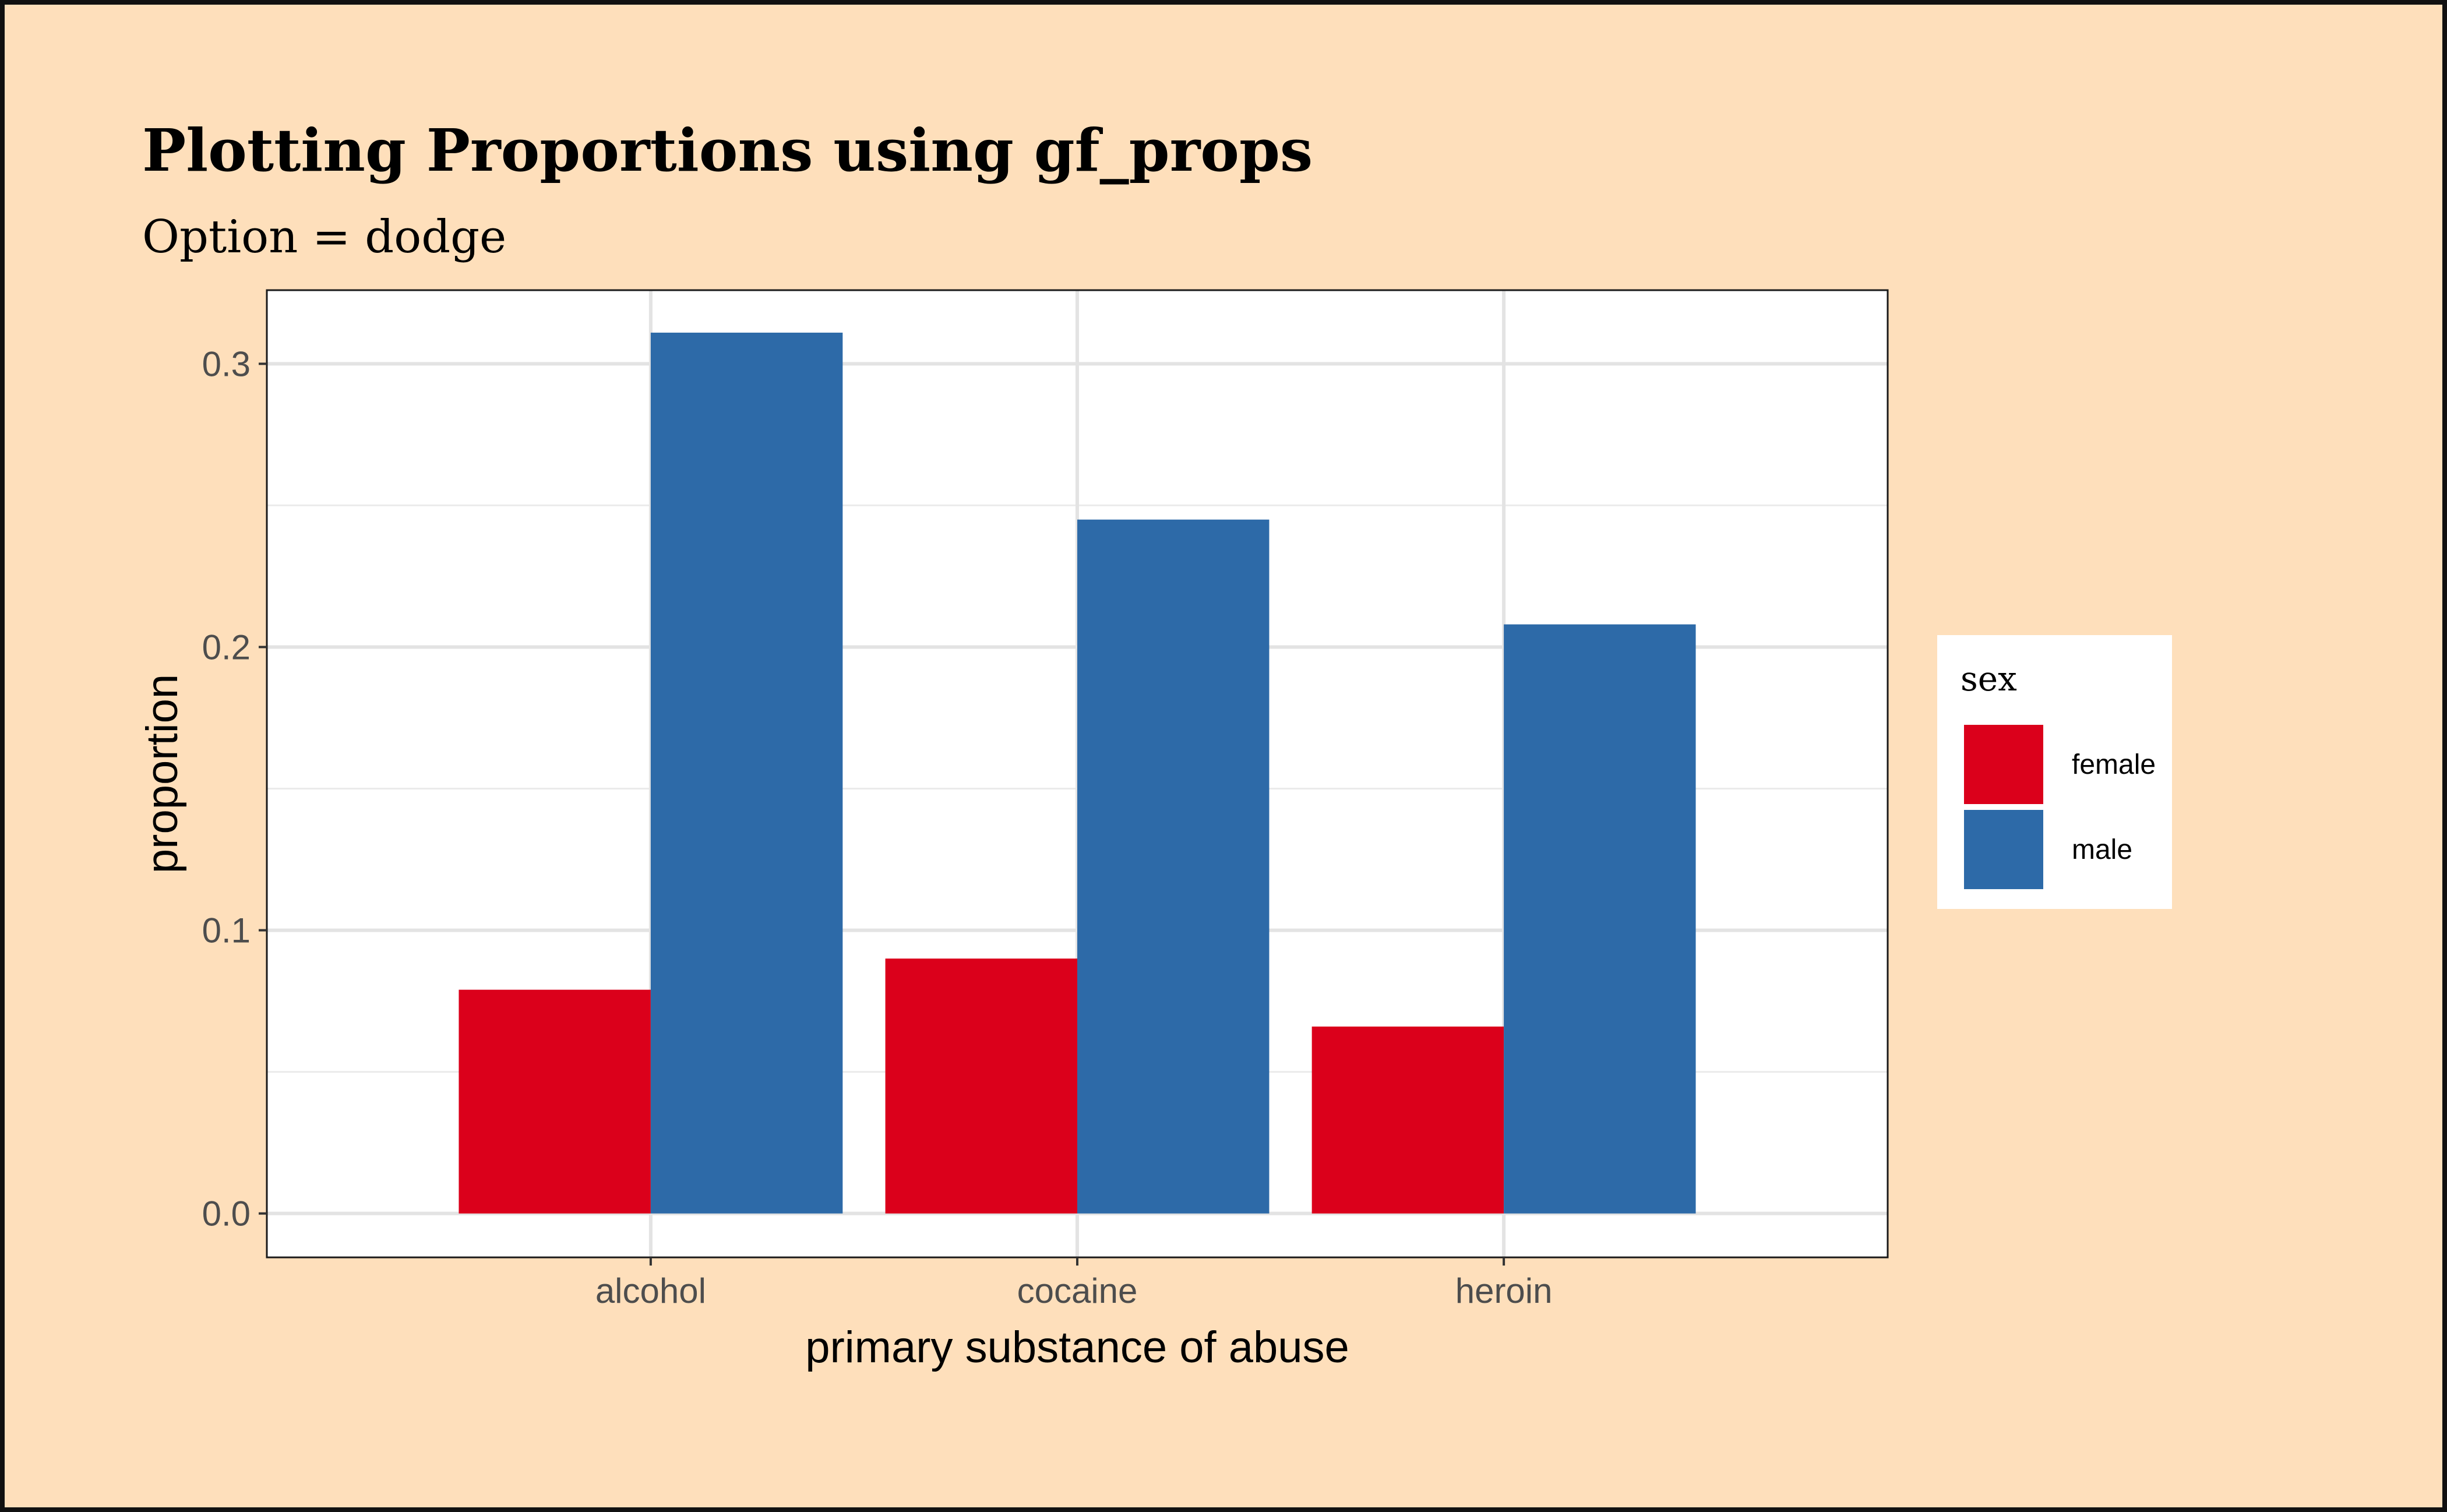 This screenshot has height=1512, width=2447. Describe the element at coordinates (2004, 764) in the screenshot. I see `legend-key-female` at that location.